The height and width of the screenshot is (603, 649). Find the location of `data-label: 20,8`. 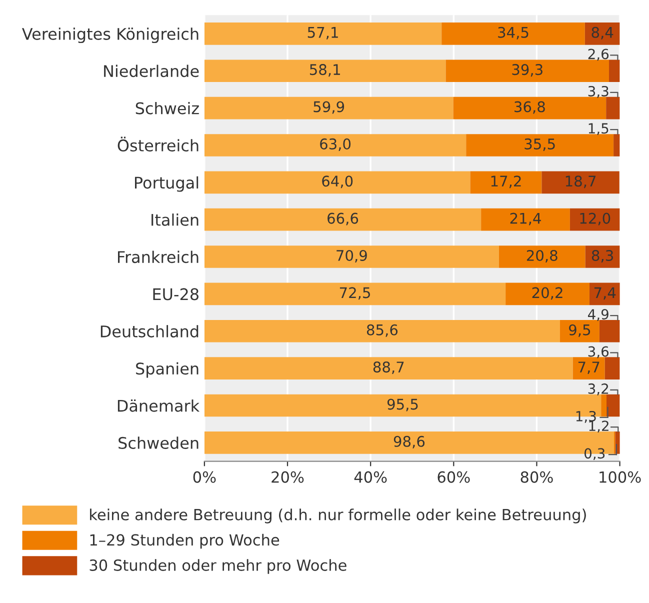

data-label: 20,8 is located at coordinates (542, 256).